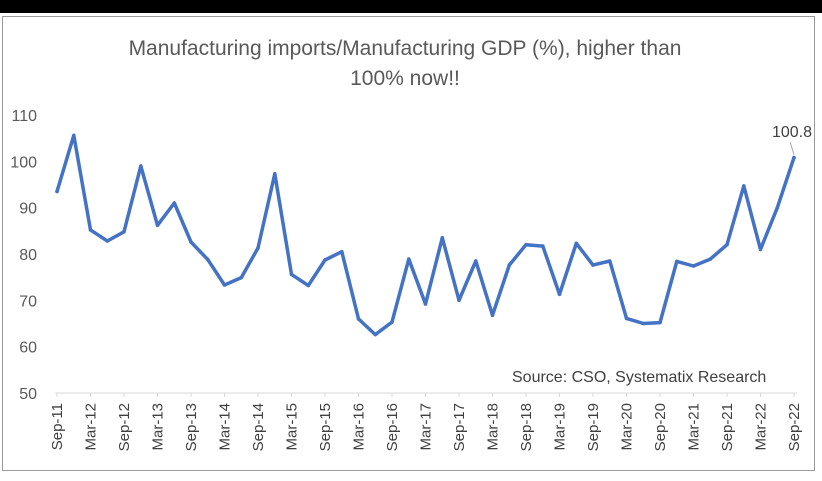 This screenshot has width=822, height=481. I want to click on x-tick-label: Mar-22, so click(761, 427).